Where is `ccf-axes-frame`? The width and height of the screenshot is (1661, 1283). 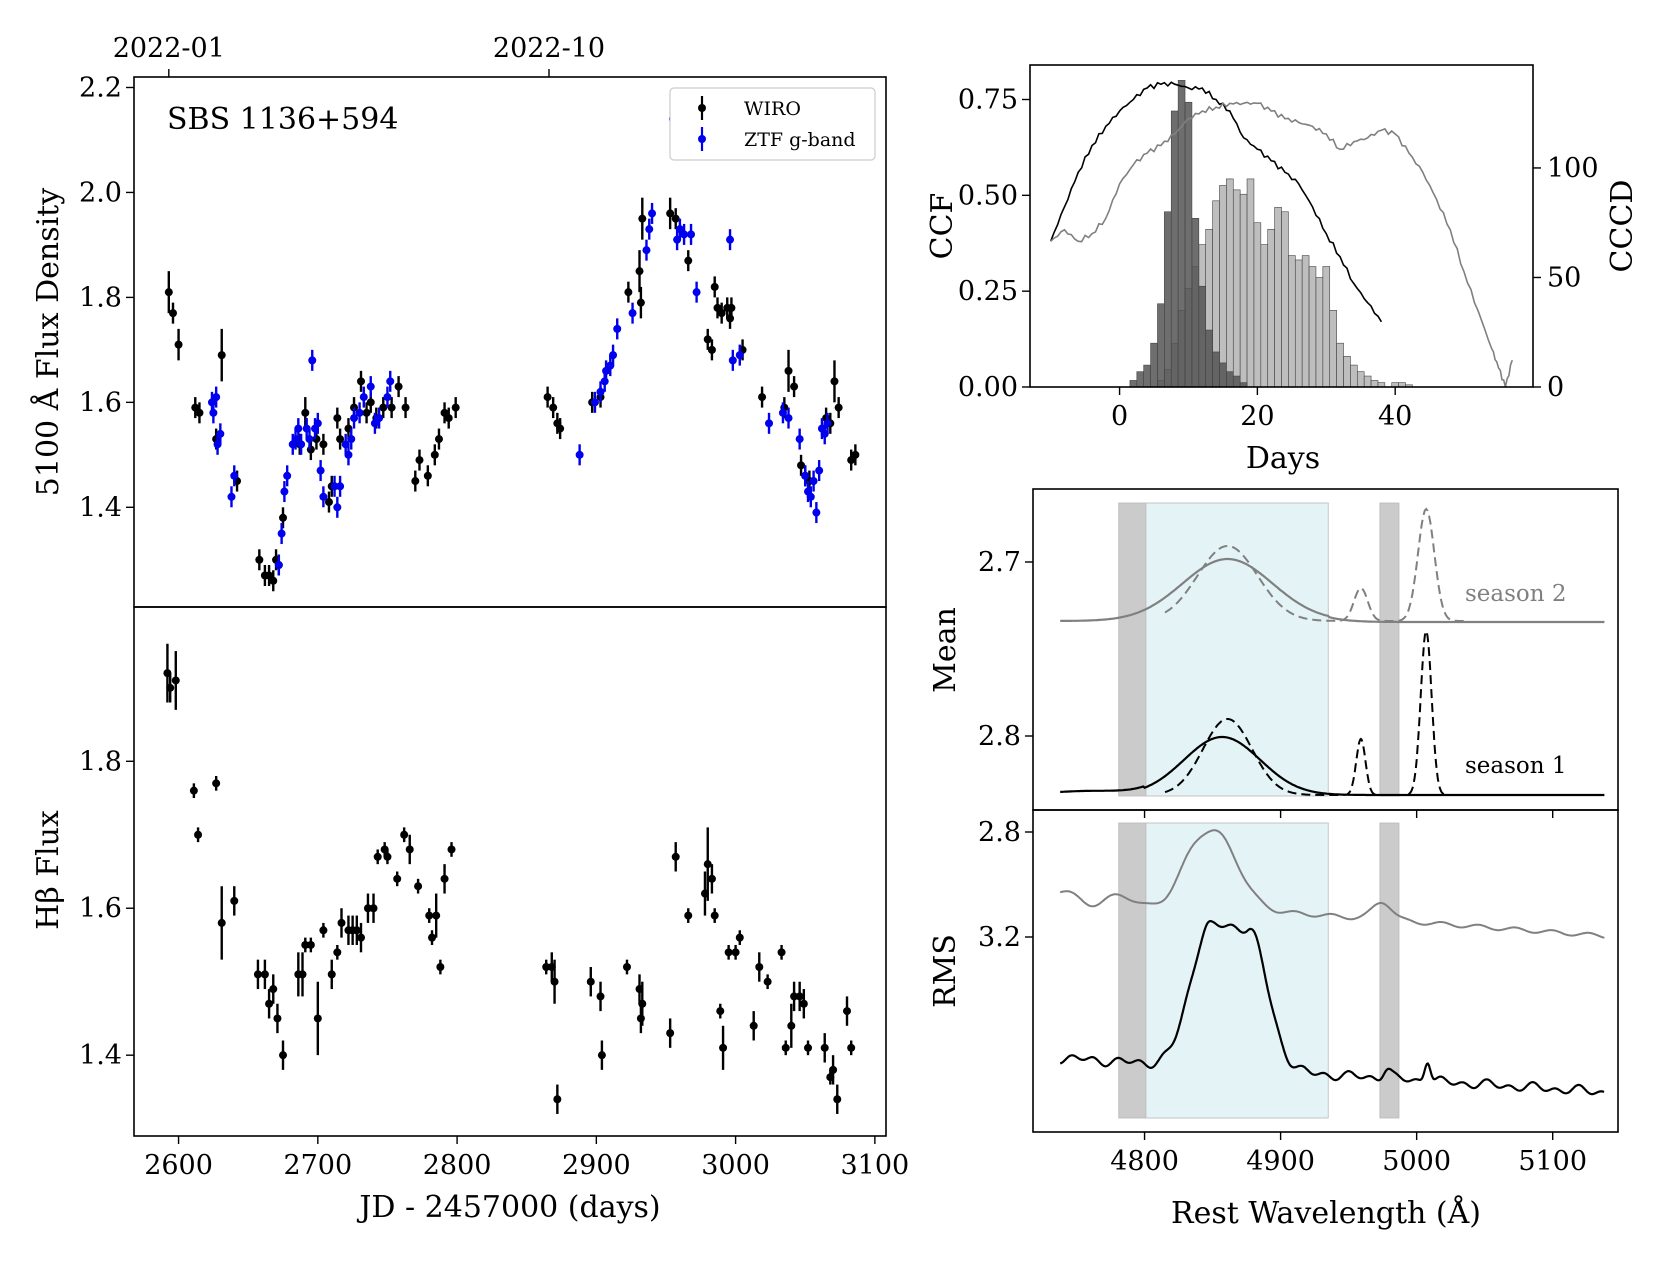
ccf-axes-frame is located at coordinates (1281, 226).